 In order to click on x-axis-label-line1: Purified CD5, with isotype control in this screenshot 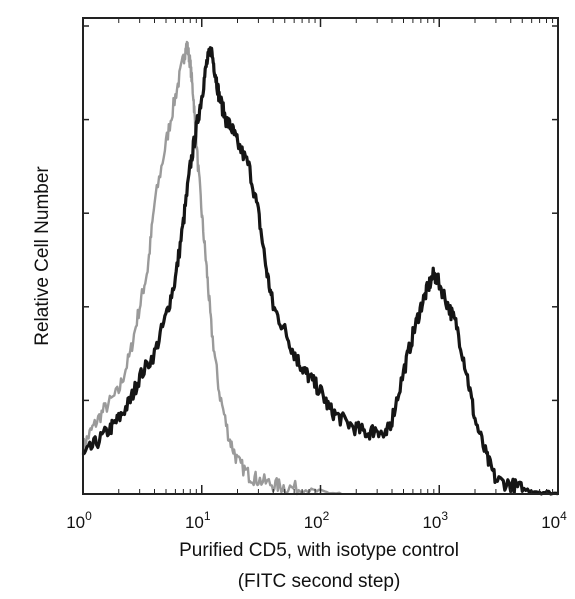, I will do `click(319, 550)`.